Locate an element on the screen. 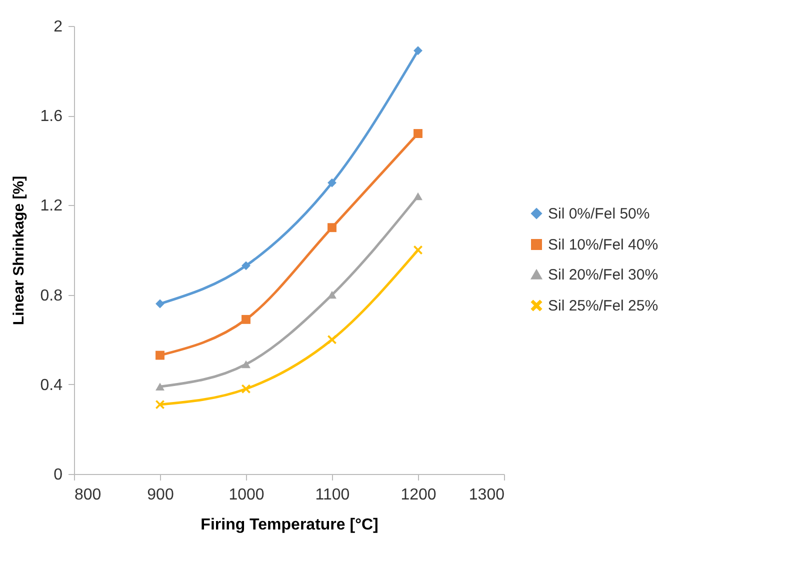 The image size is (788, 566). x-tick-label: 1300 is located at coordinates (486, 495).